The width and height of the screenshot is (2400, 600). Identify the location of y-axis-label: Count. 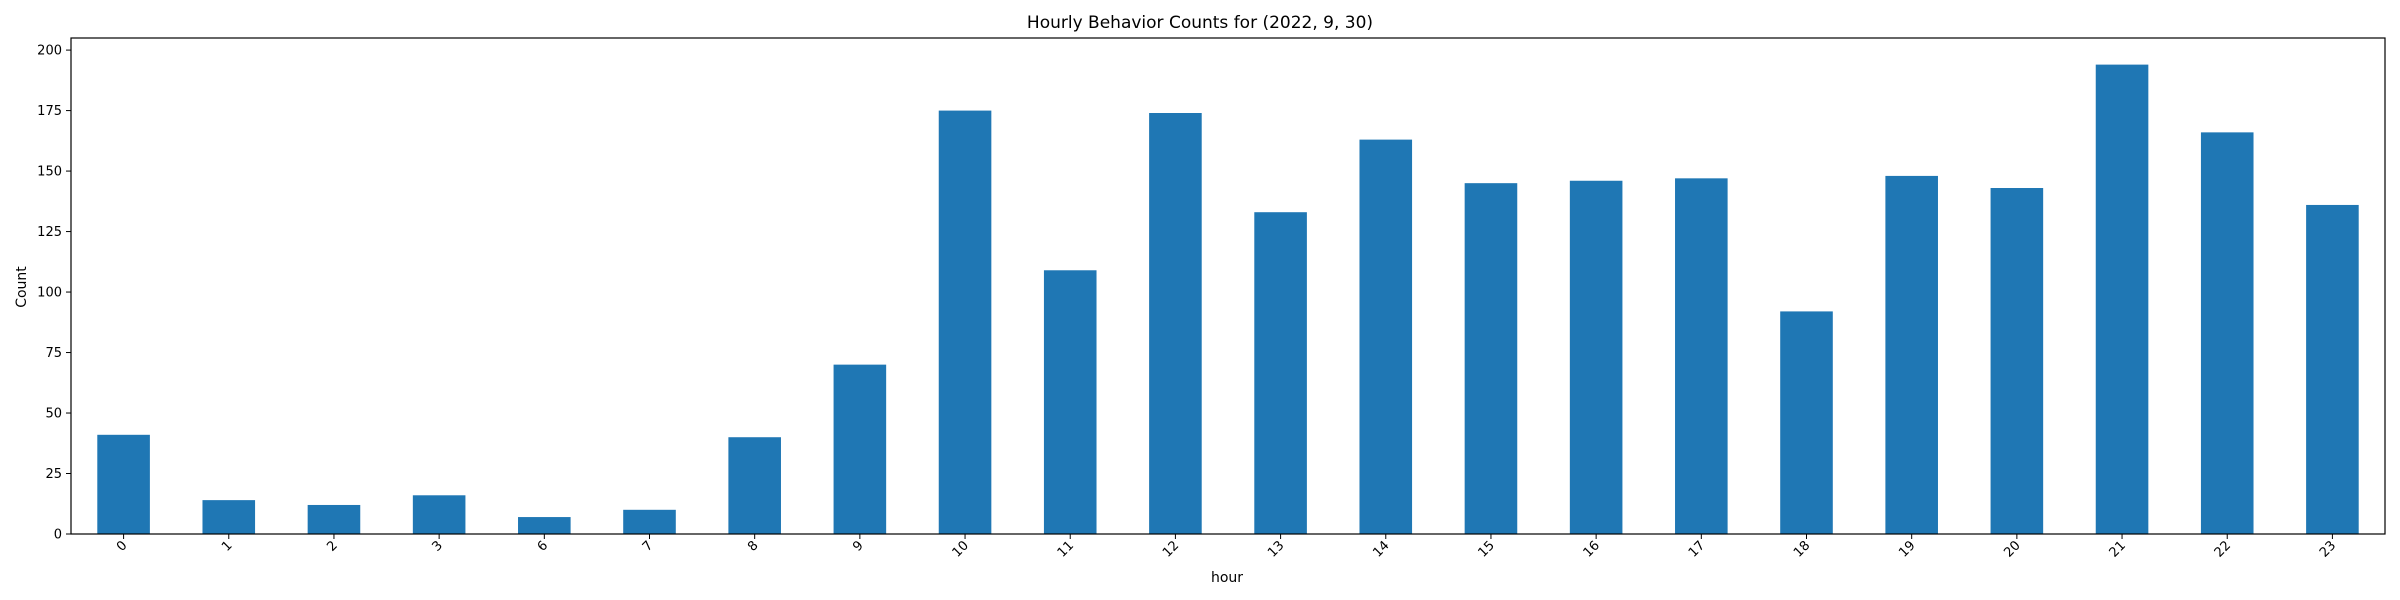
(22, 287).